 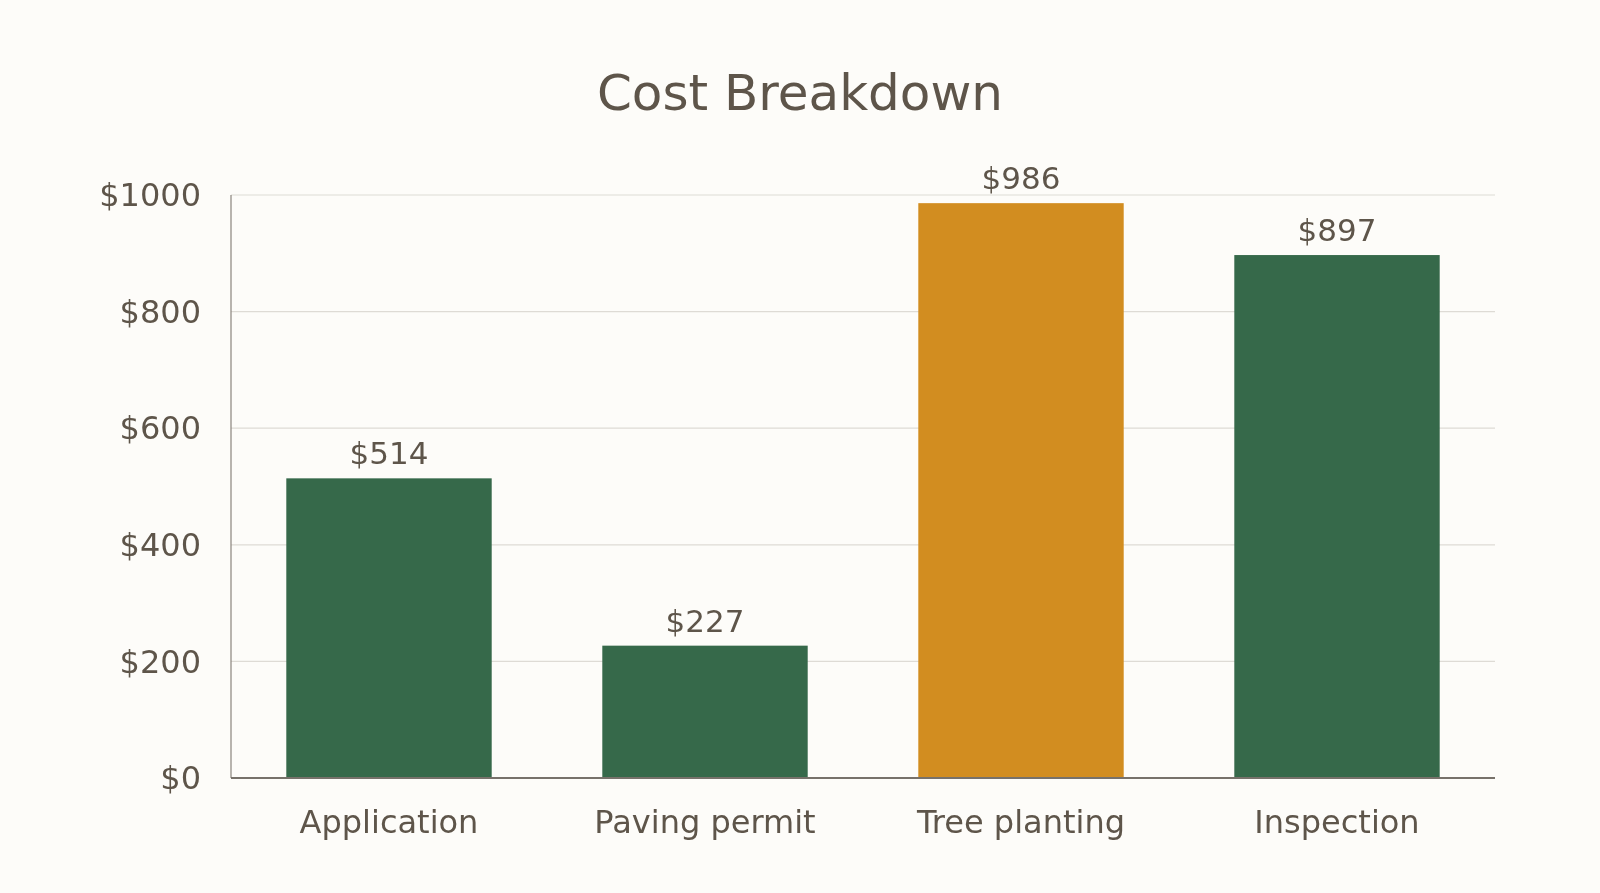 What do you see at coordinates (1337, 822) in the screenshot?
I see `x-tick-label: Inspection` at bounding box center [1337, 822].